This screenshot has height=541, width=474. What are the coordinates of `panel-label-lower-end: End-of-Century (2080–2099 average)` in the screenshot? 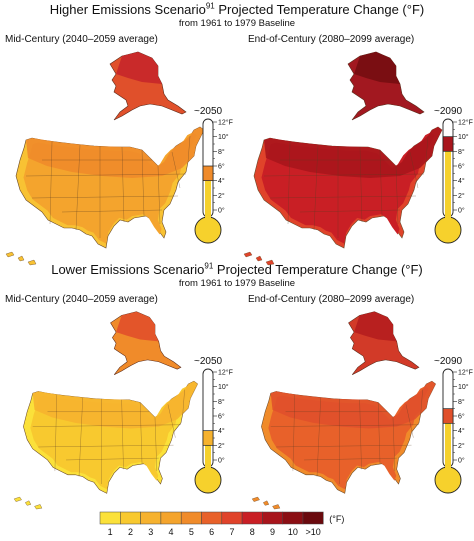 It's located at (331, 299).